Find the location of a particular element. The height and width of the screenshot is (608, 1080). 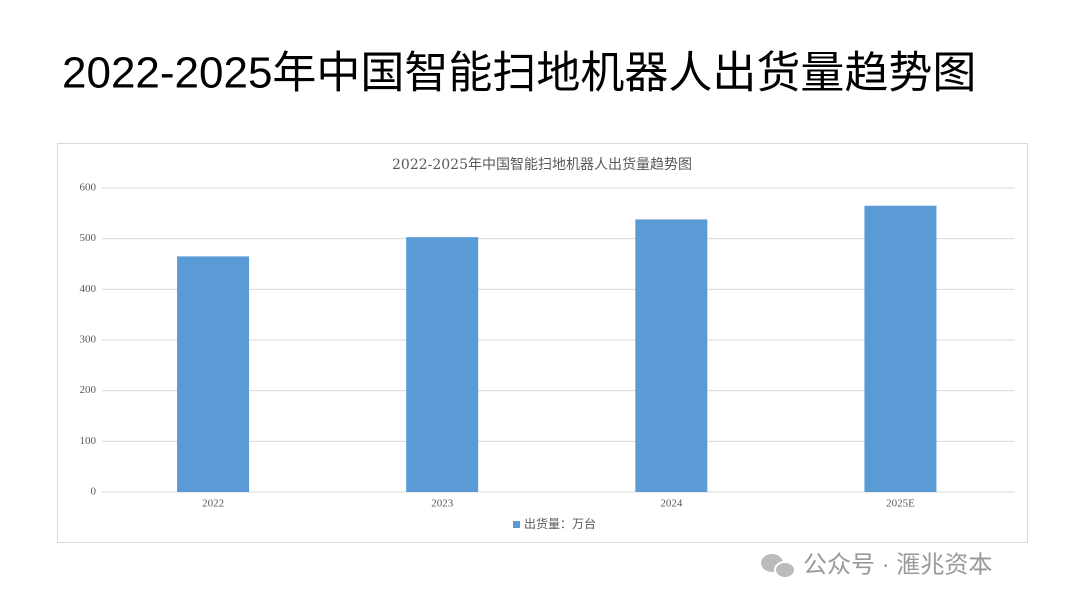

y-tick-label: 200 is located at coordinates (88, 390).